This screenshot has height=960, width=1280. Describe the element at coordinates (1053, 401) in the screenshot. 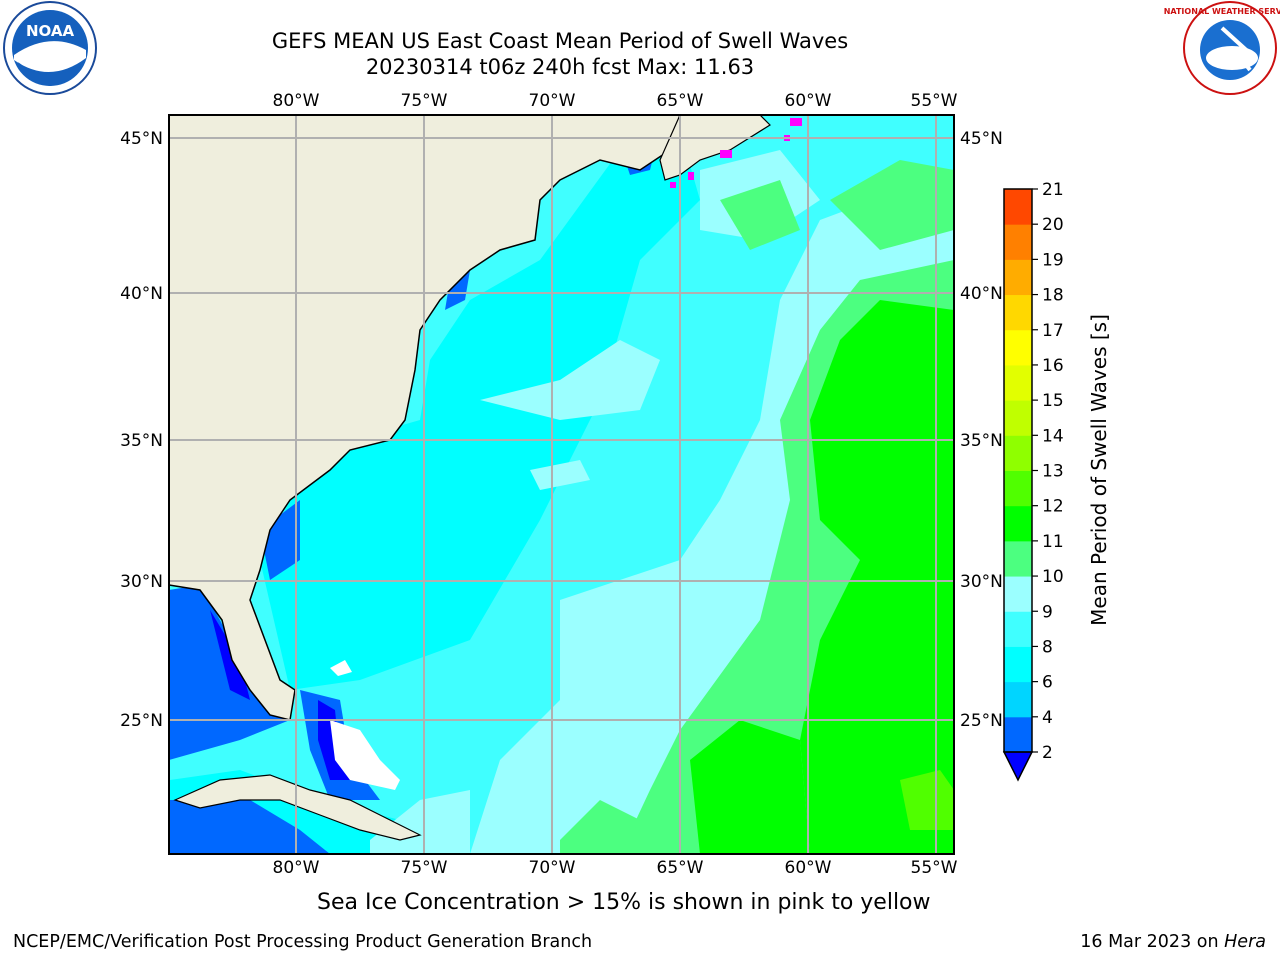

I see `colorbar-tick-label: 15` at that location.